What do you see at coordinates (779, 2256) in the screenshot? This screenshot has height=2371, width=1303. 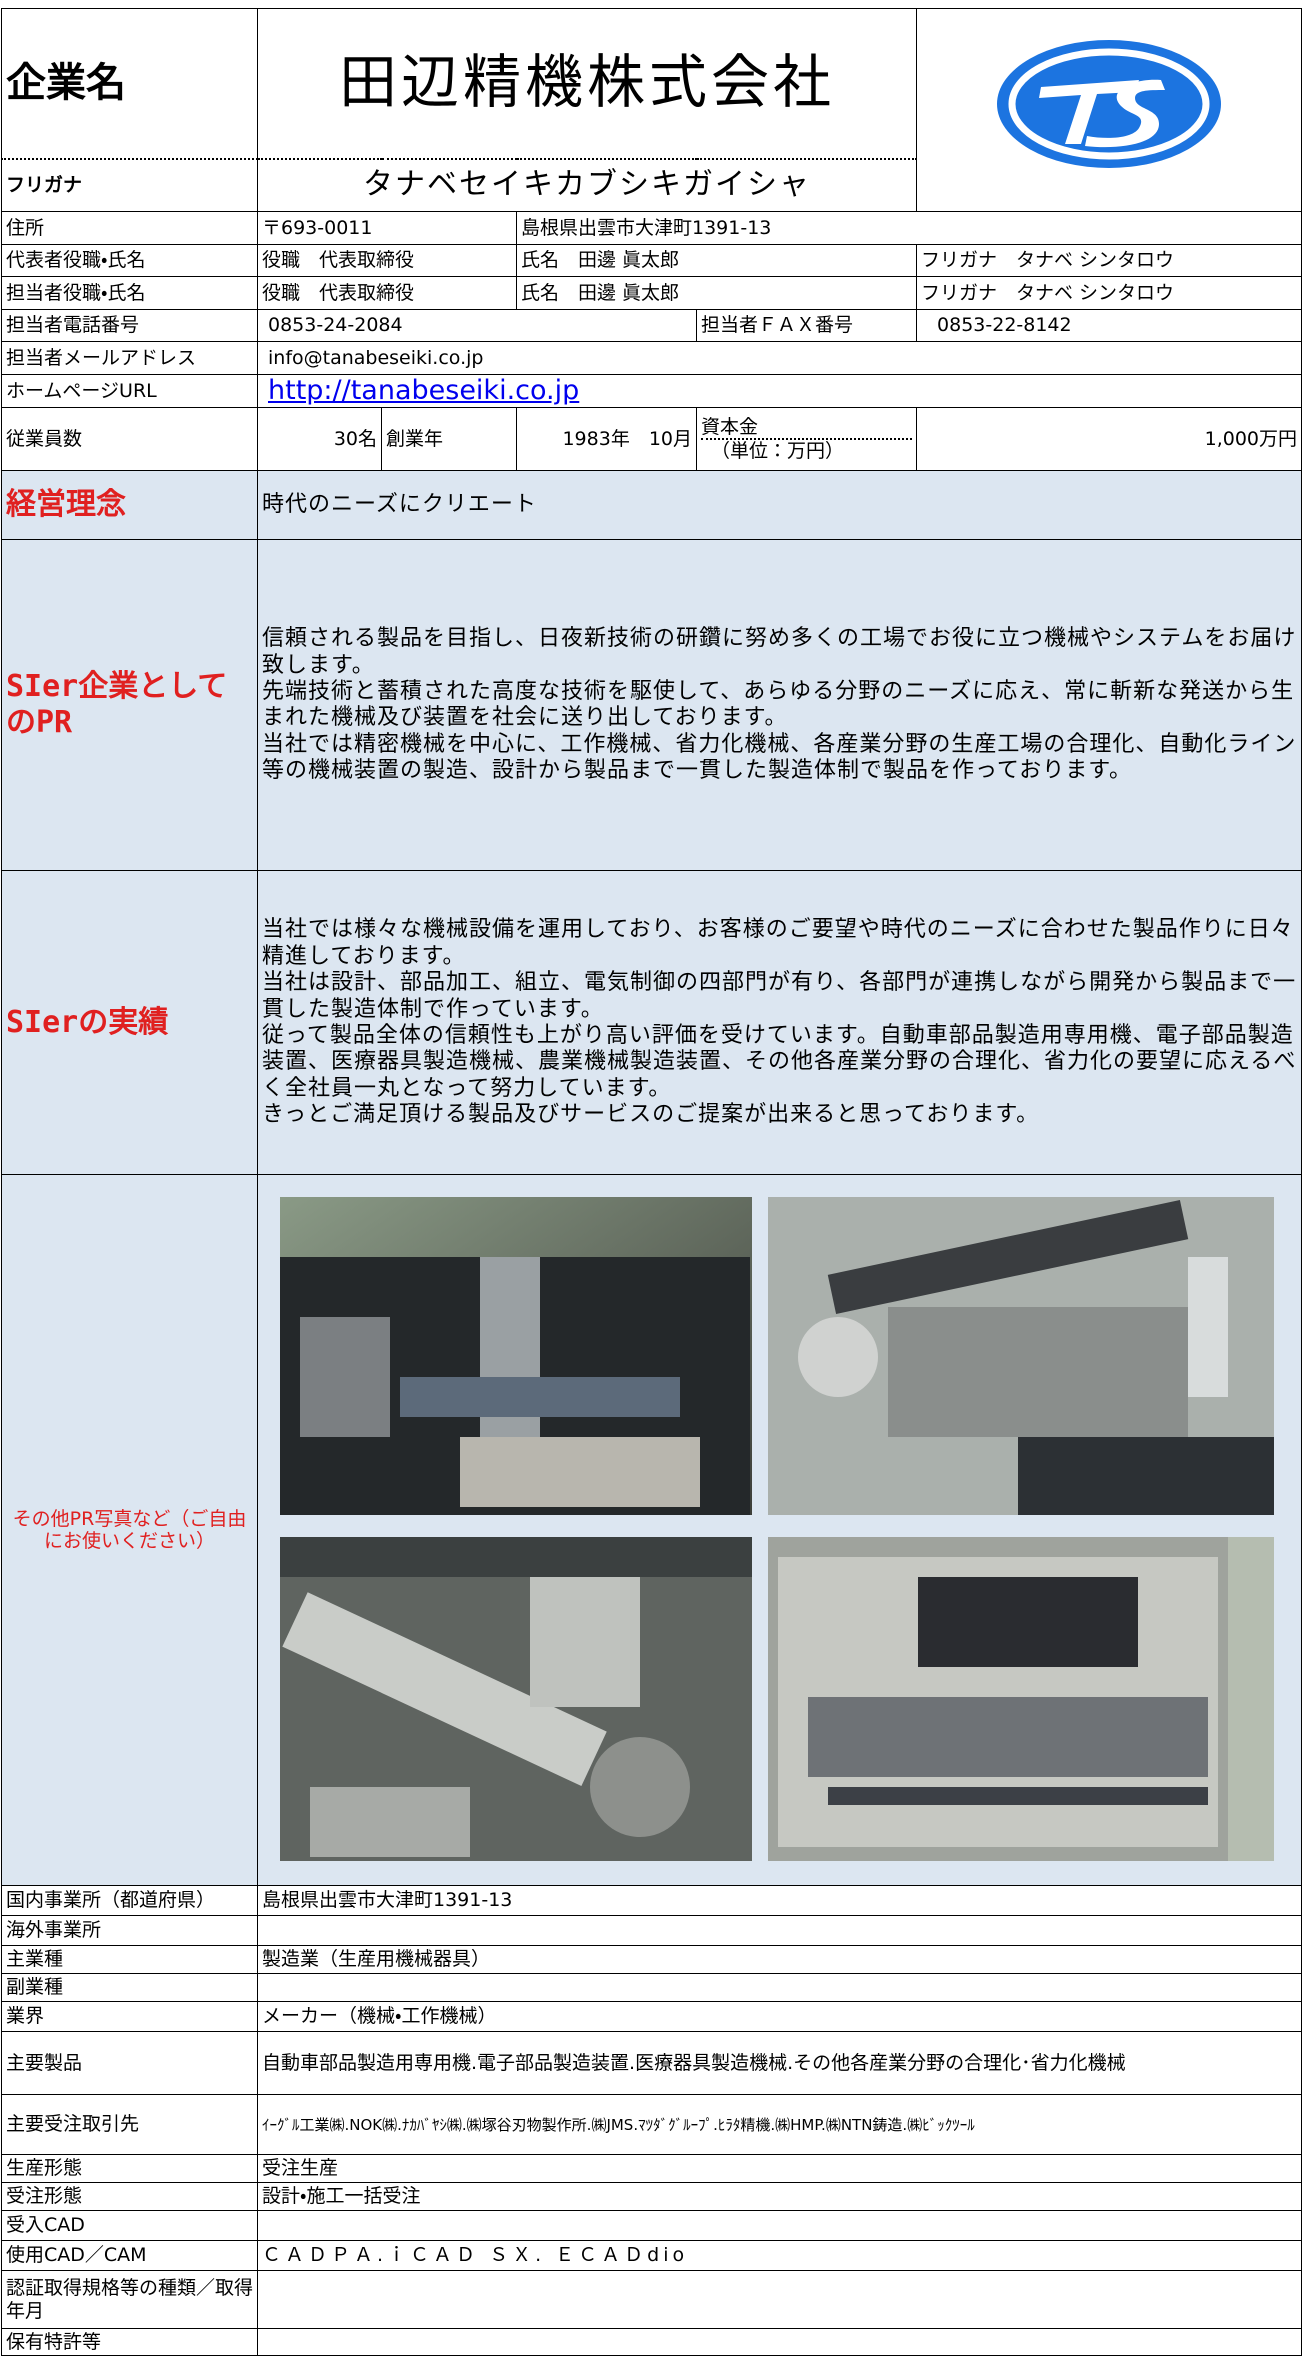 I see `value: ＣＡＤＰＡ.ｉＣＡＤ ＳＸ. ＥＣＡＤdio` at bounding box center [779, 2256].